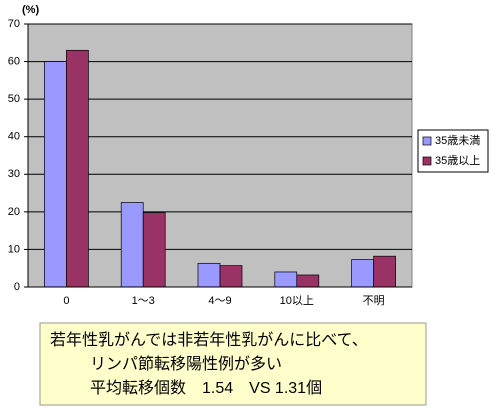 This screenshot has width=500, height=415. Describe the element at coordinates (14, 137) in the screenshot. I see `y-tick-label: 40` at that location.